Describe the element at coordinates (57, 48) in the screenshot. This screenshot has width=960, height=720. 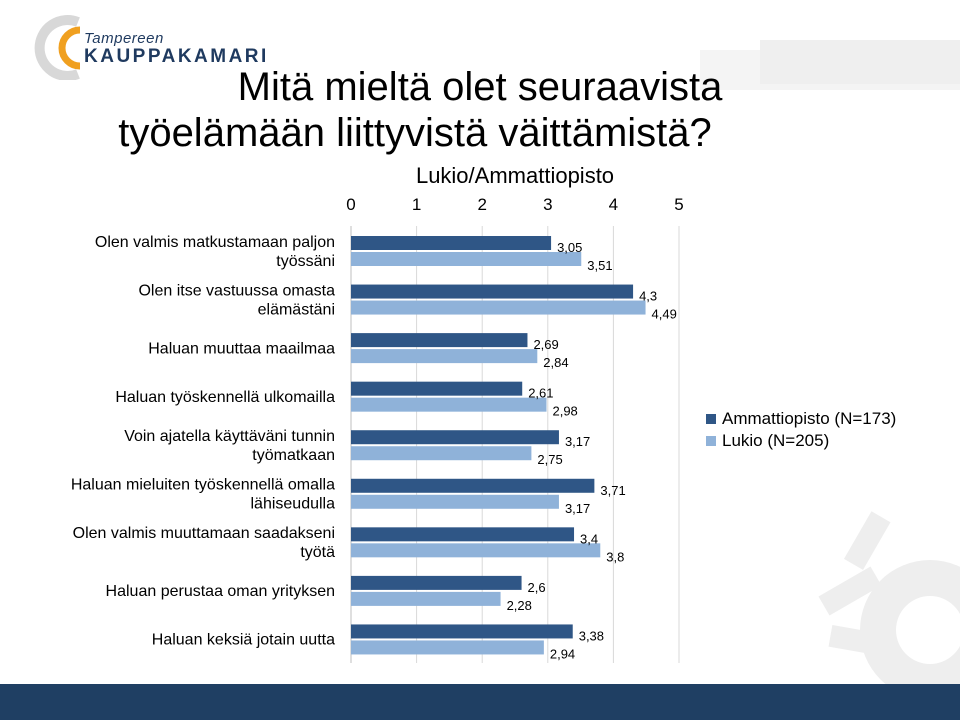
I see `logo-emblem-icon` at that location.